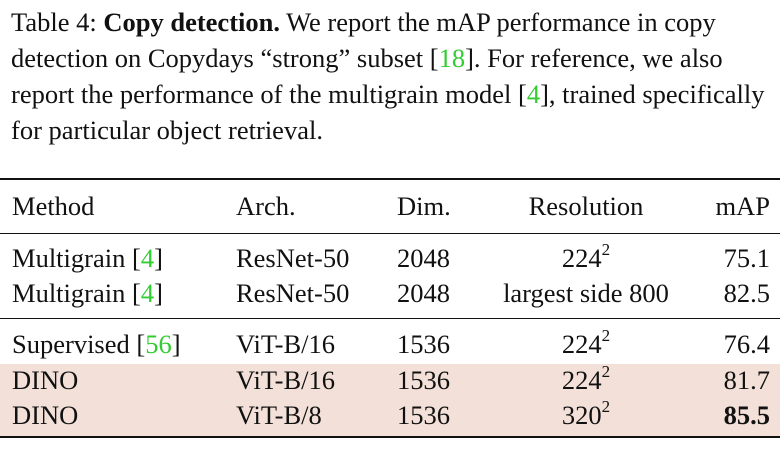 The height and width of the screenshot is (451, 780). Describe the element at coordinates (586, 206) in the screenshot. I see `header-resolution: Resolution` at that location.